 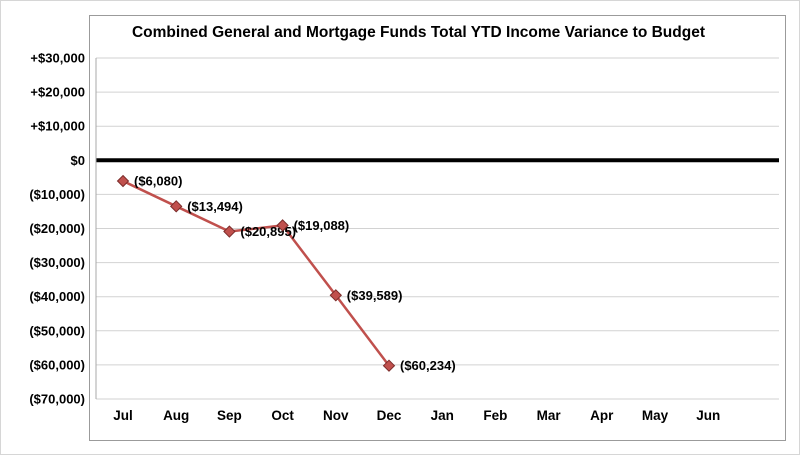 I want to click on y-axis-tick-label: ($20,000), so click(x=57, y=228).